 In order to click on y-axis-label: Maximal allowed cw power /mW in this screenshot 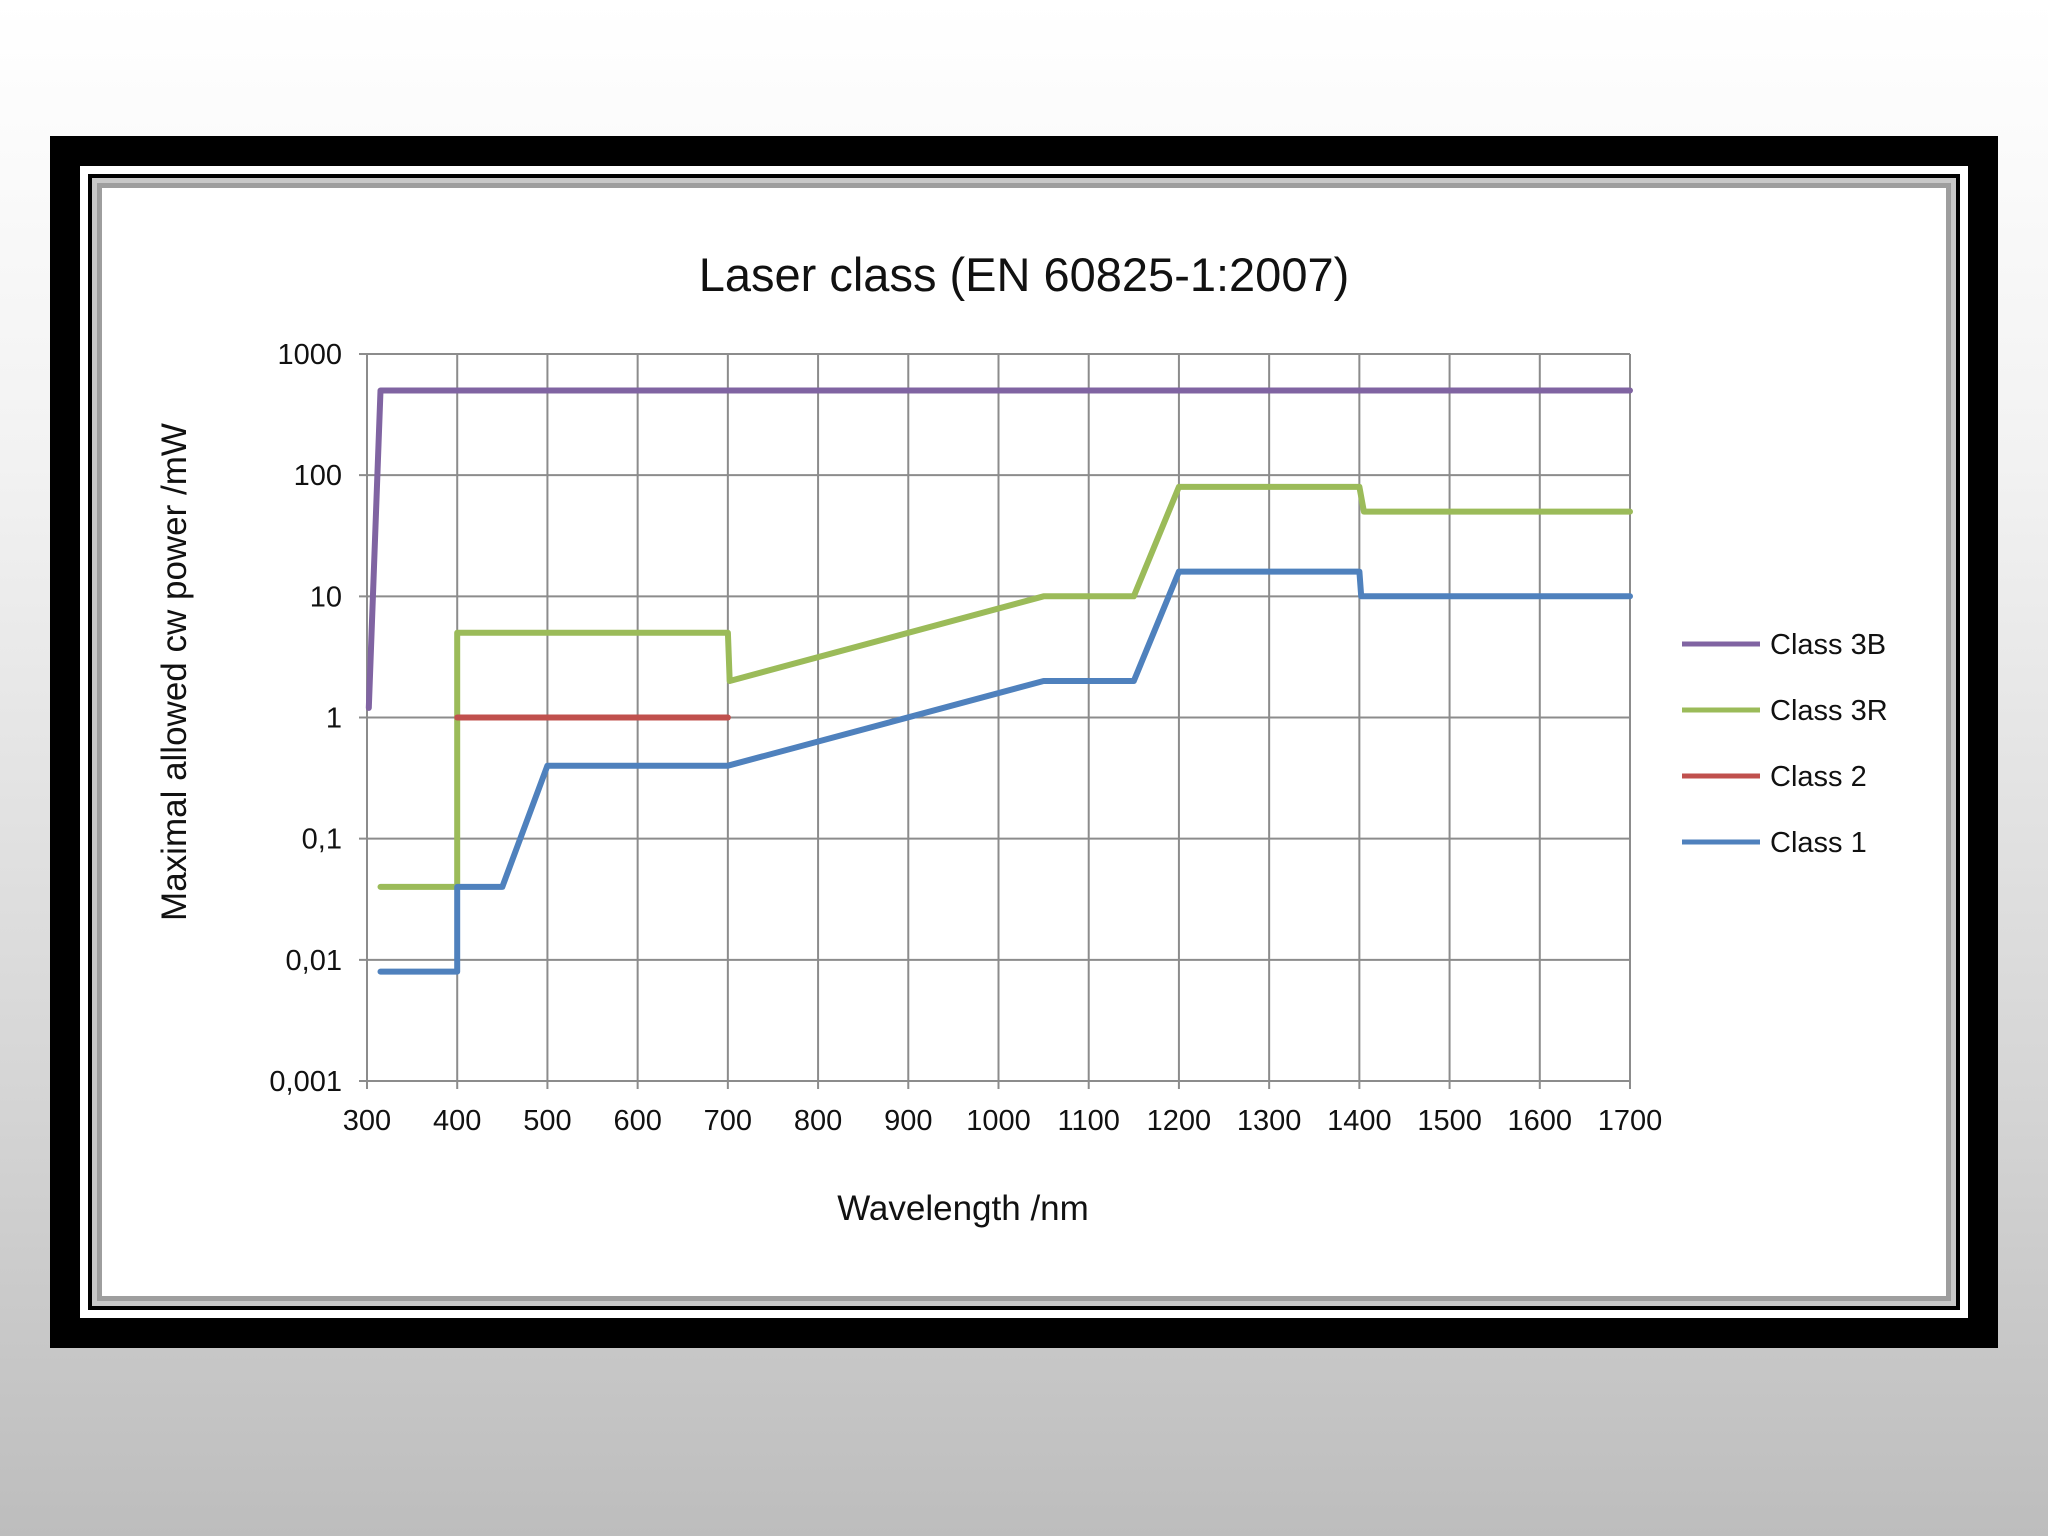, I will do `click(174, 672)`.